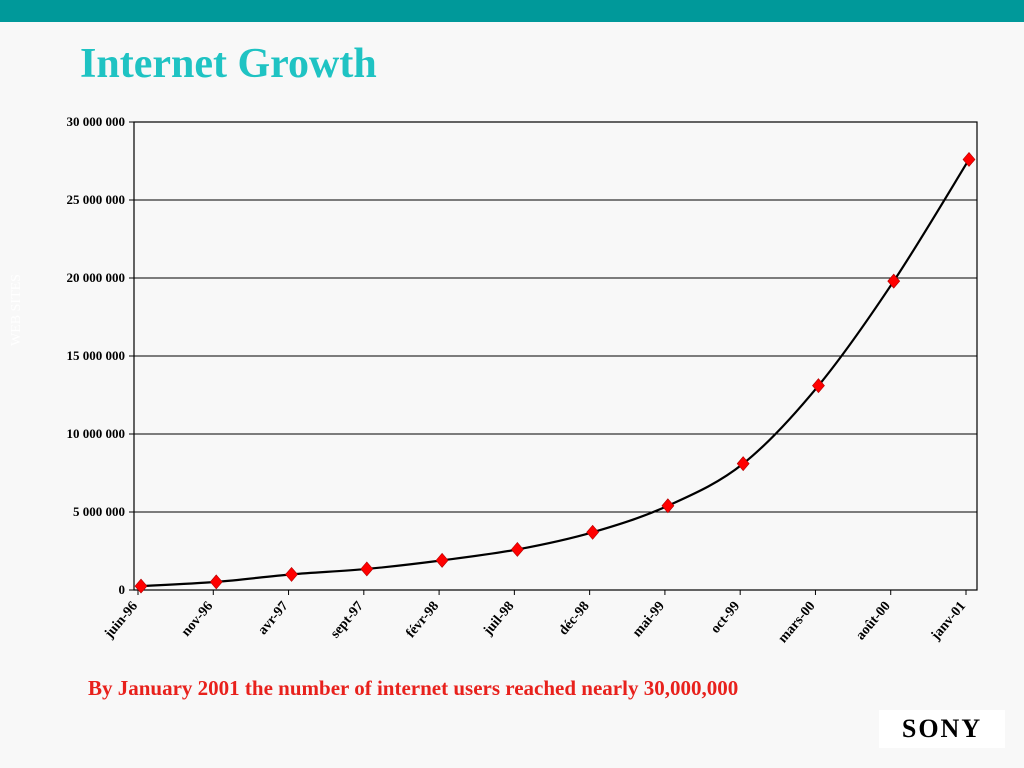 The image size is (1024, 768). Describe the element at coordinates (96, 433) in the screenshot. I see `y-tick-label: 10 000 000` at that location.